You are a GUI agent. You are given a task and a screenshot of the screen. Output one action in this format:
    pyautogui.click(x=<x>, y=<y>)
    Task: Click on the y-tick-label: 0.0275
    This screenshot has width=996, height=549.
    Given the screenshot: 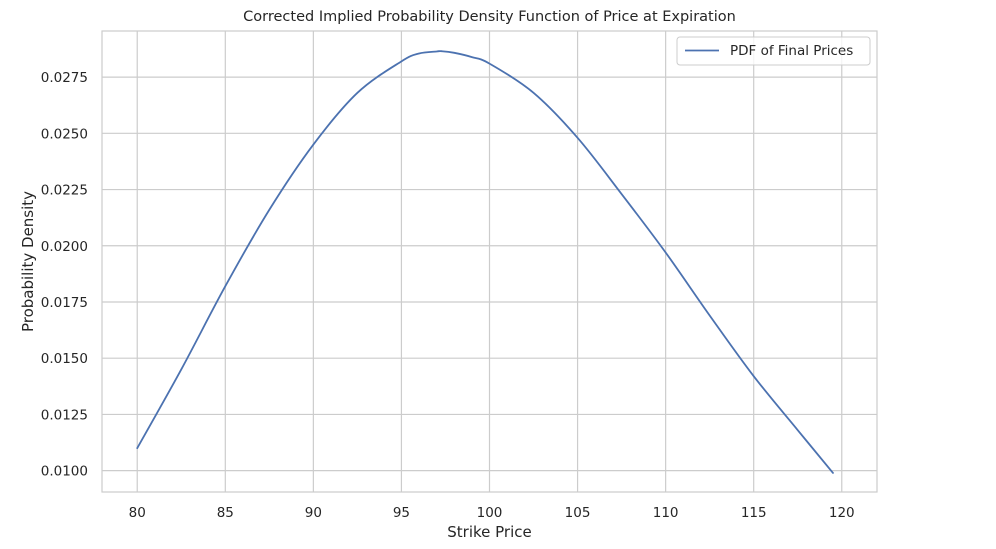 What is the action you would take?
    pyautogui.click(x=64, y=78)
    